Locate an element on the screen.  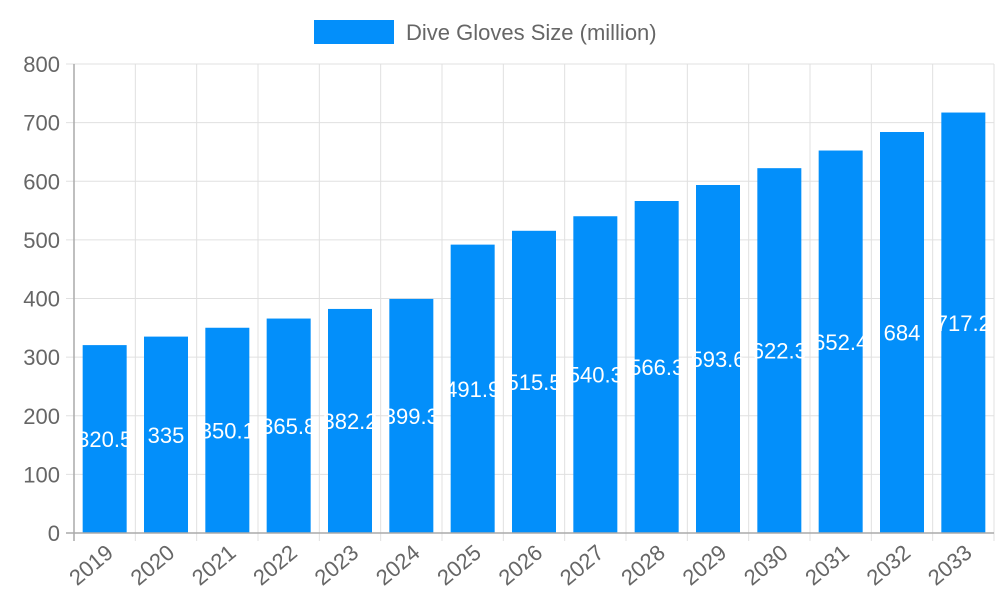
data-label: 593.6 is located at coordinates (717, 359).